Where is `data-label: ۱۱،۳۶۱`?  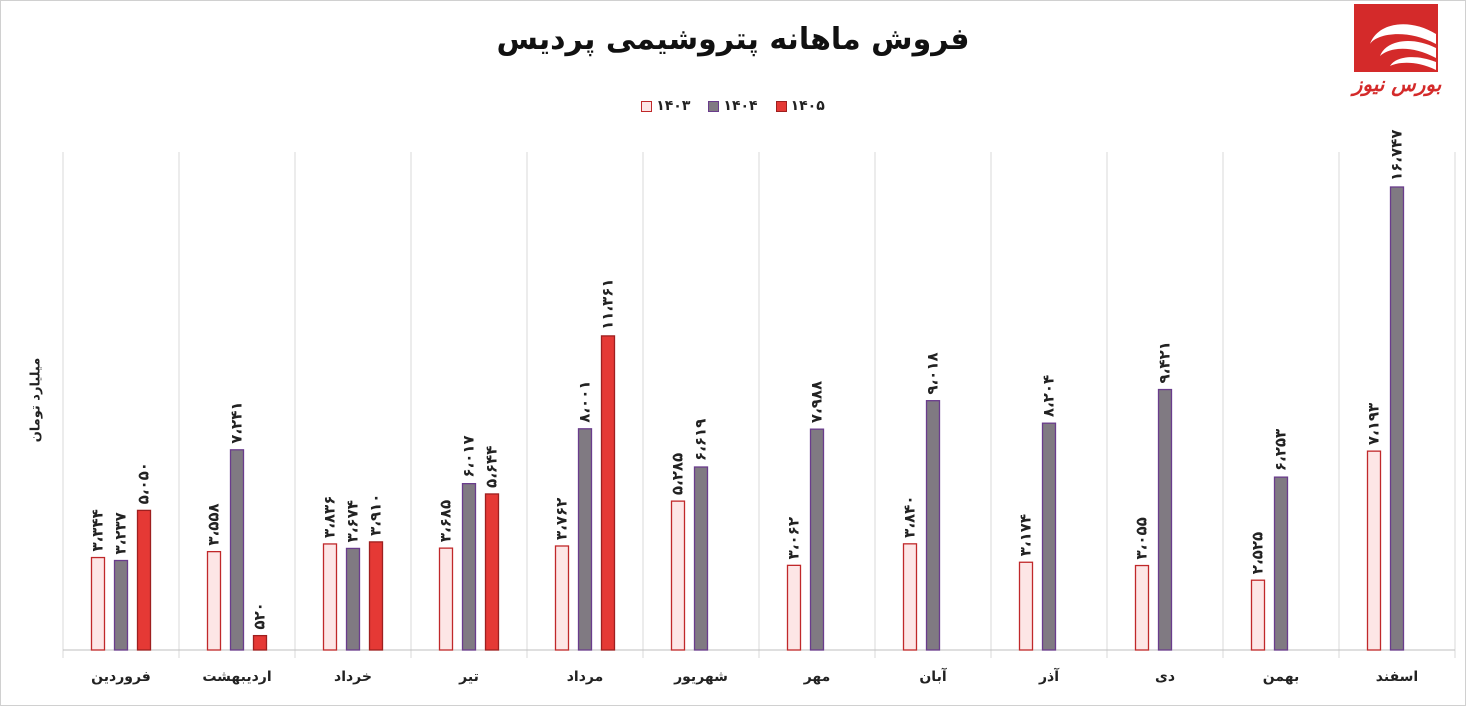 data-label: ۱۱،۳۶۱ is located at coordinates (608, 303).